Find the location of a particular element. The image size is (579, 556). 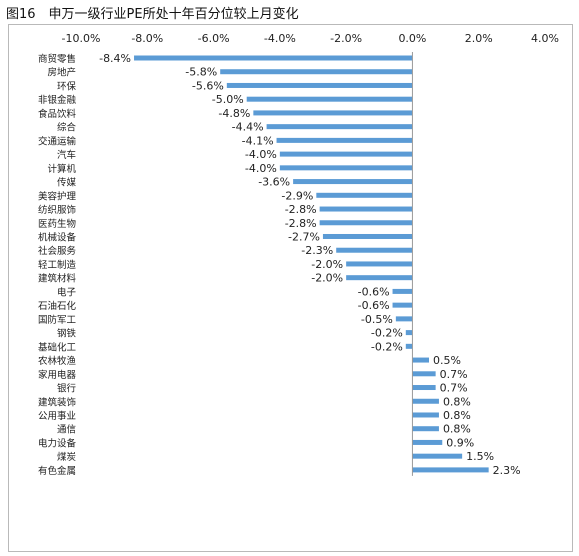

category-label: 钢铁 is located at coordinates (67, 334).